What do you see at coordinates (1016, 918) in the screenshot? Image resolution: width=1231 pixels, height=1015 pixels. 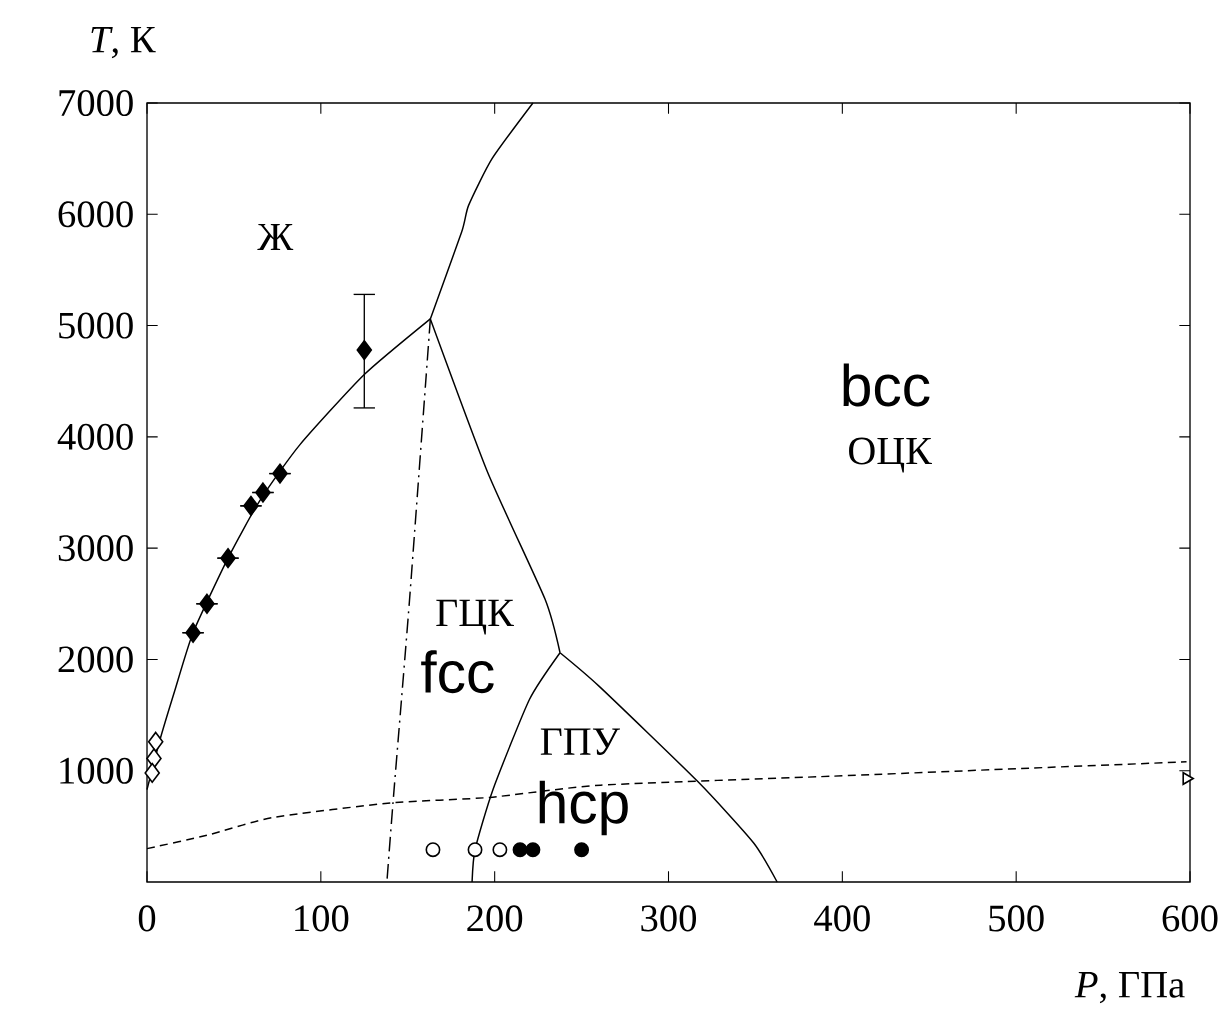 I see `x-tick-label: 500` at bounding box center [1016, 918].